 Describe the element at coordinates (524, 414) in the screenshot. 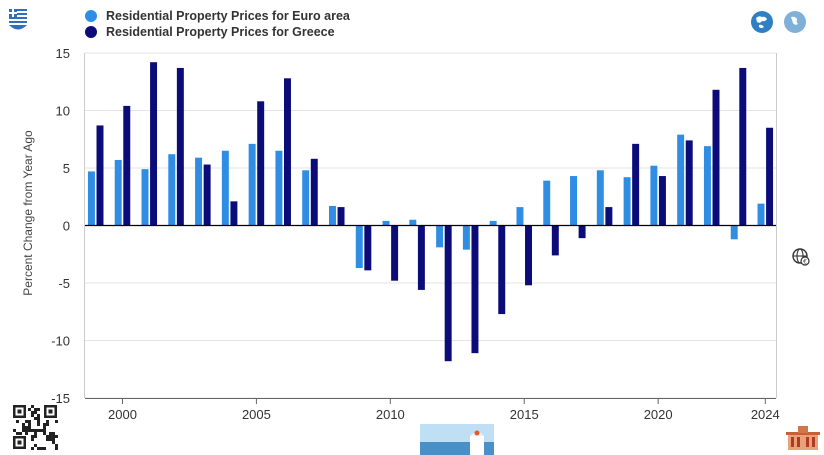

I see `x-tick-label: 2015` at that location.